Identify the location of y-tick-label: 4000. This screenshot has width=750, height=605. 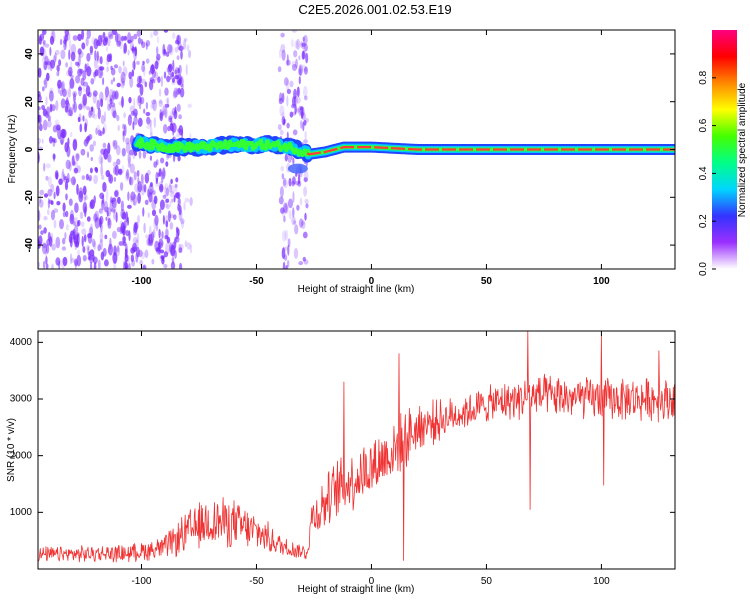
(21, 342).